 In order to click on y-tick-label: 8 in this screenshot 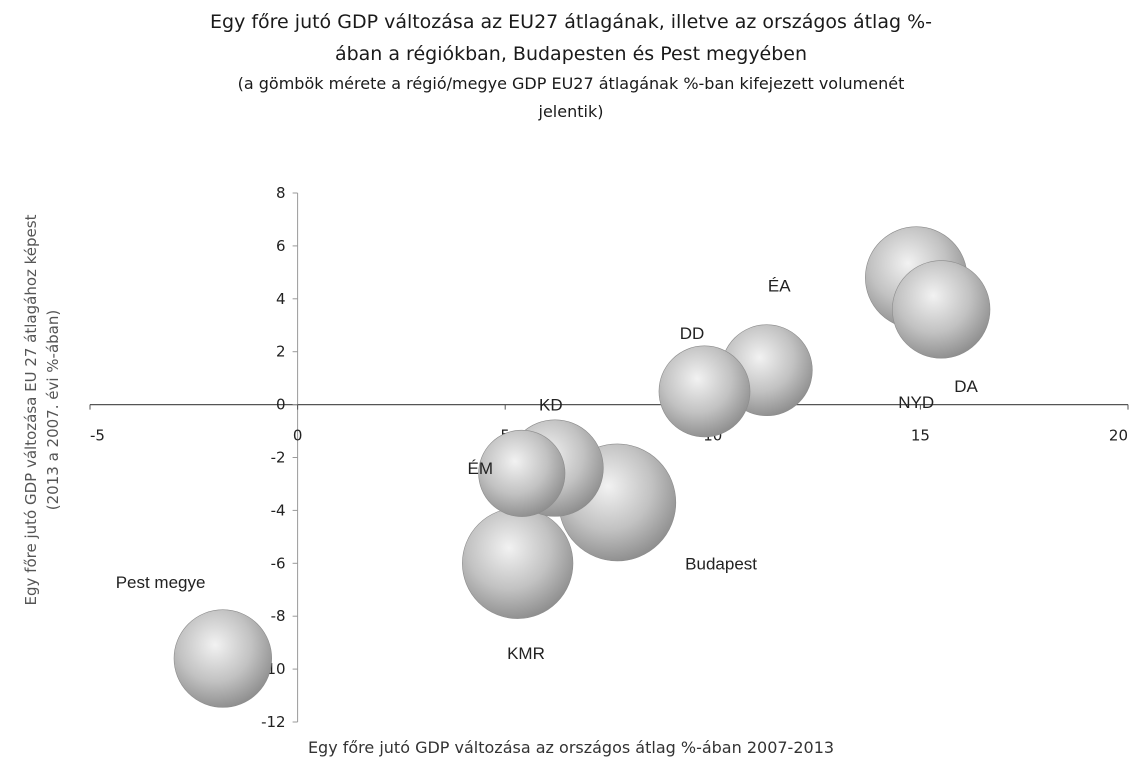, I will do `click(281, 193)`.